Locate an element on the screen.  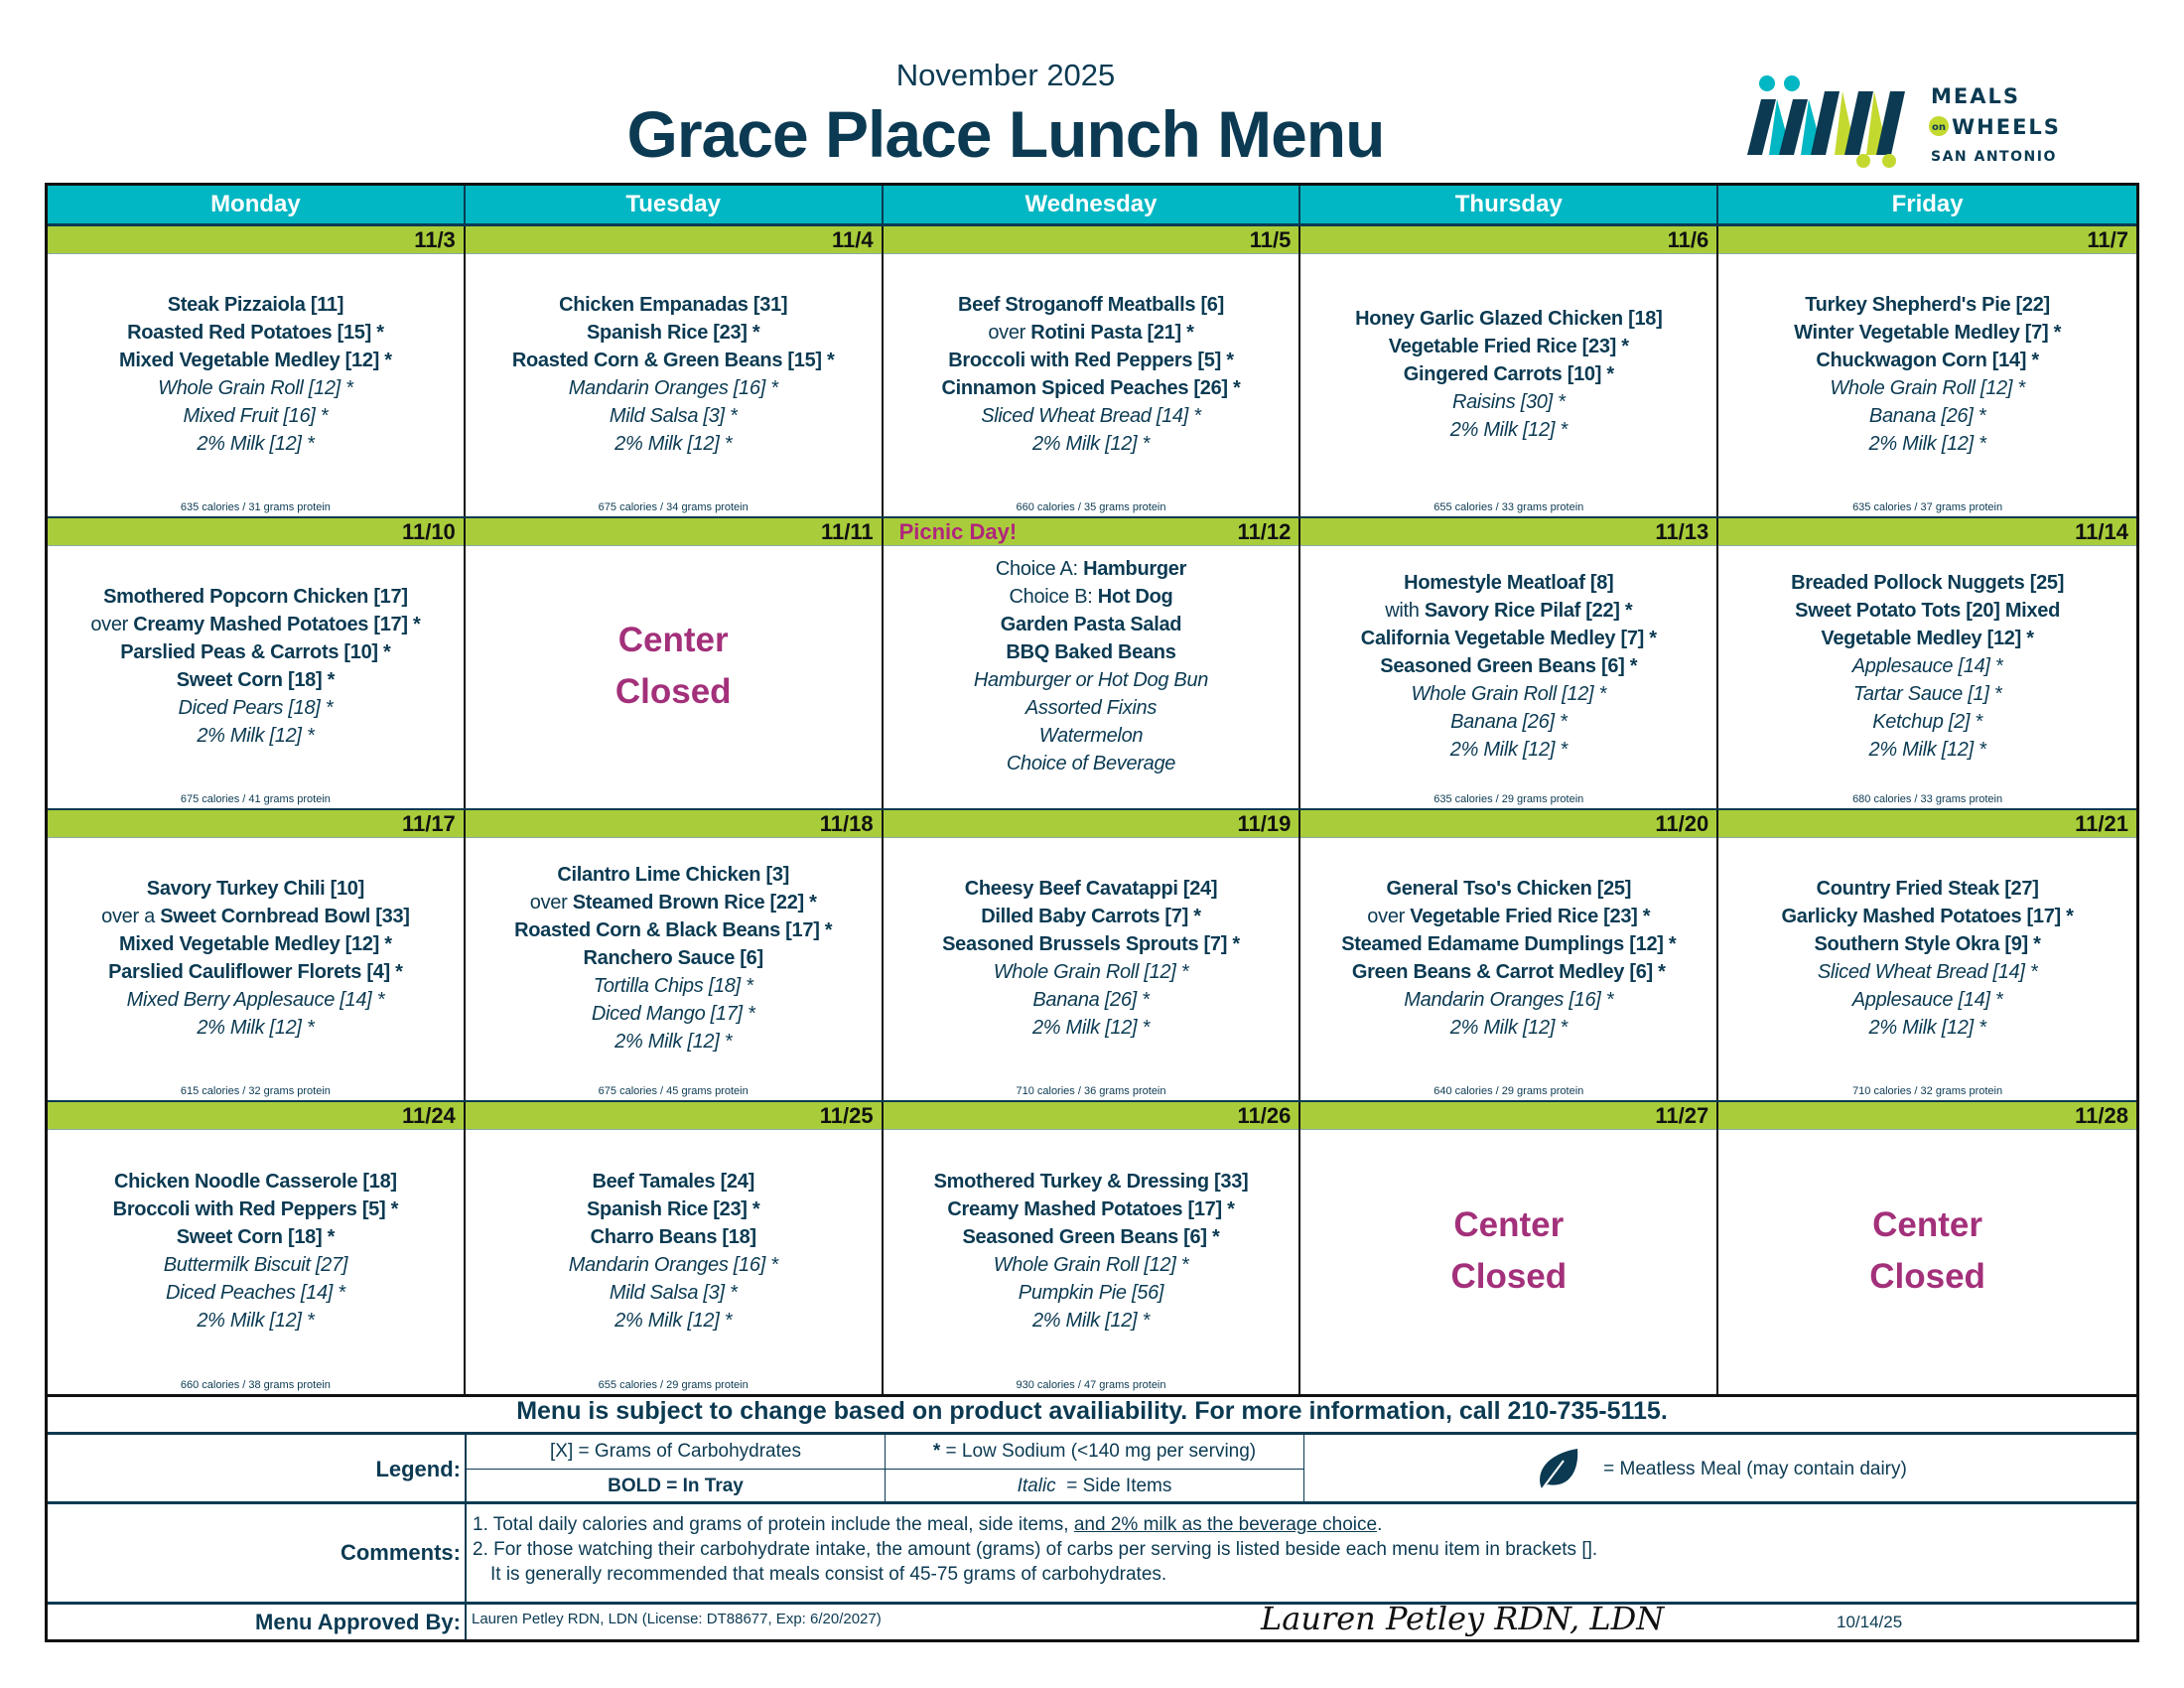
menu-item-name: Spanish Rice [23] * is located at coordinates (673, 1209).